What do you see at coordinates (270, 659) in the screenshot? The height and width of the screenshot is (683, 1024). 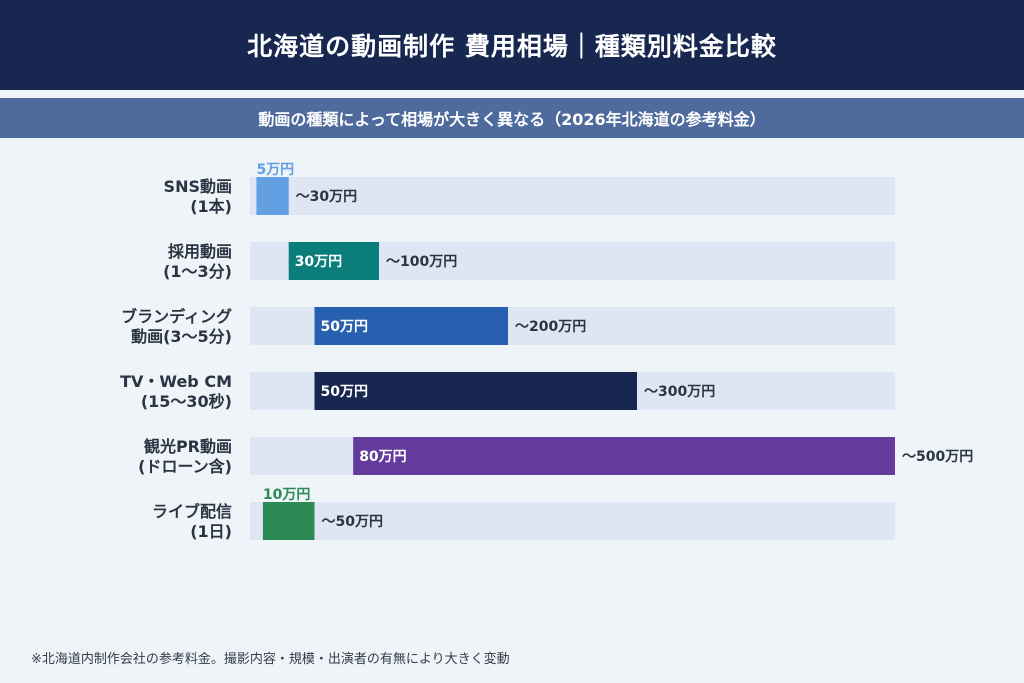 I see `footnote: ※北海道内制作会社の参考料金。撮影内容・規模・出演者の有無により大きく変動` at bounding box center [270, 659].